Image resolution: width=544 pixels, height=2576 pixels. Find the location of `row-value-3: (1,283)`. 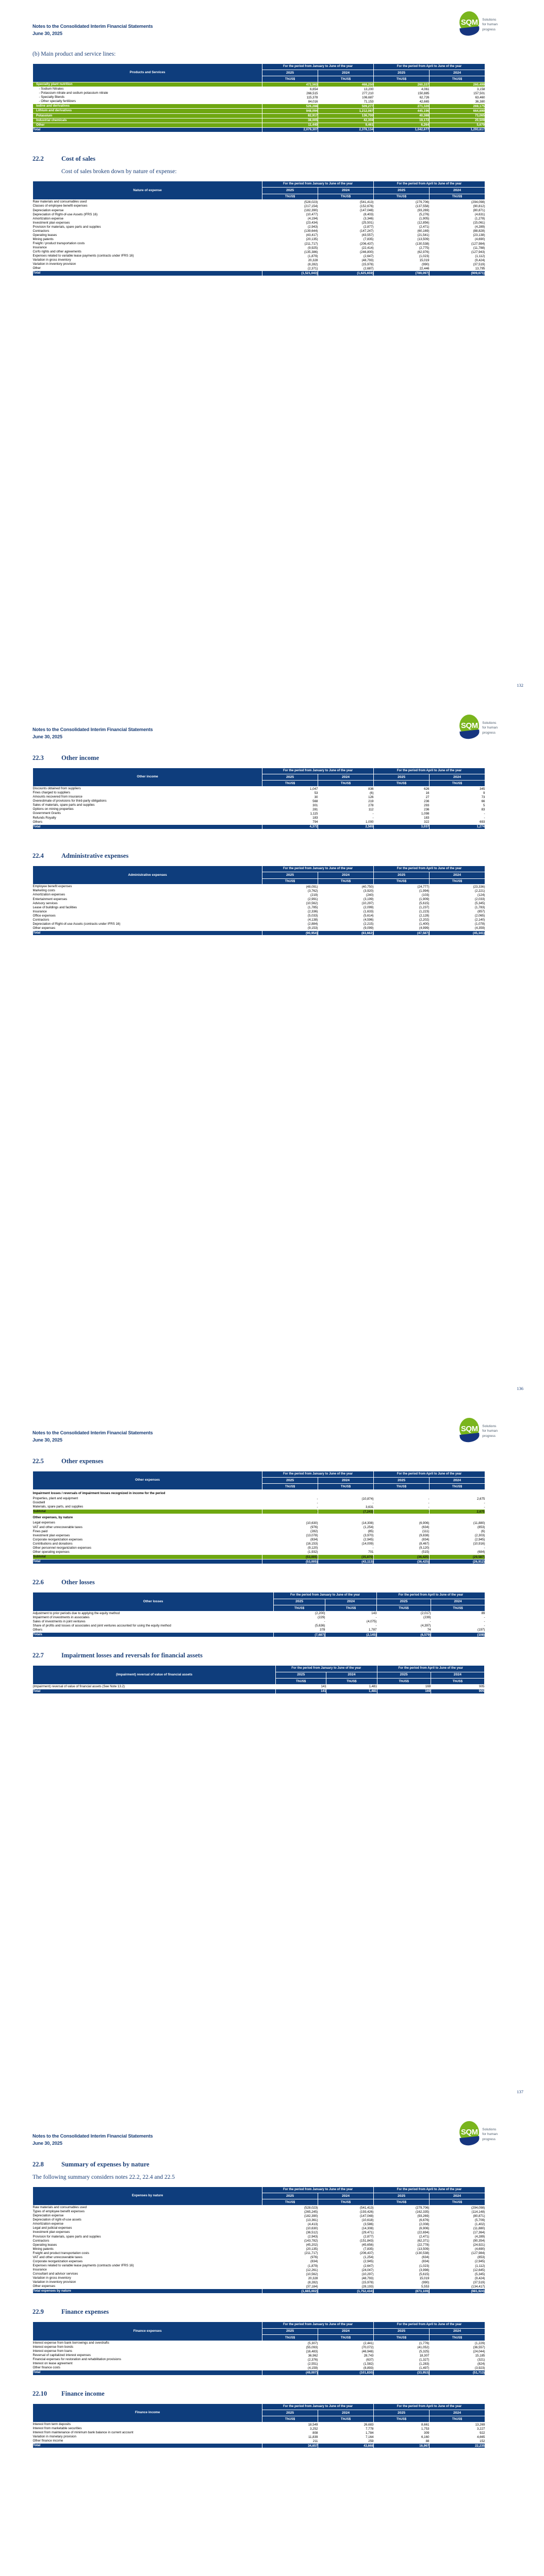

row-value-3: (1,283) is located at coordinates (401, 2364).